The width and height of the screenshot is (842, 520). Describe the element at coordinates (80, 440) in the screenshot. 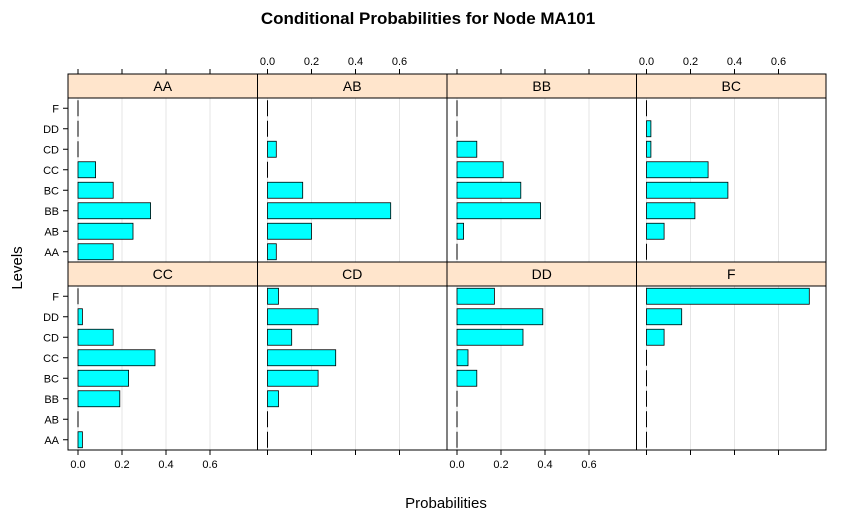

I see `bar-cc-aa` at that location.